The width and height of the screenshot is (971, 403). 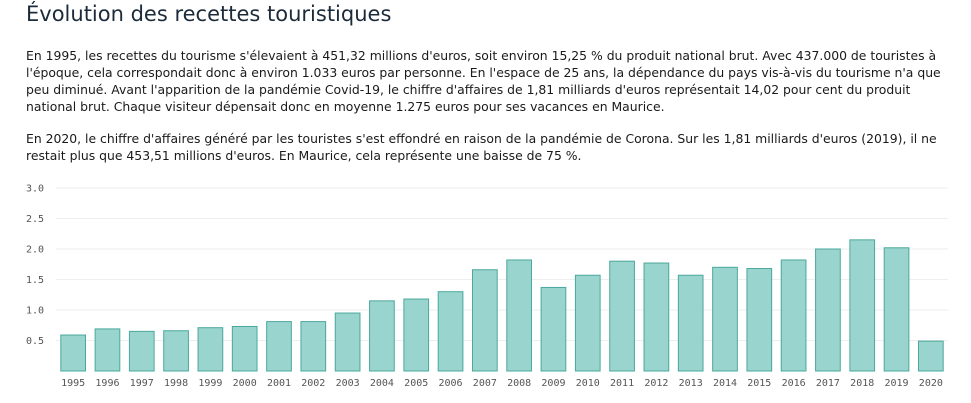 What do you see at coordinates (862, 383) in the screenshot?
I see `x-tick-label: 2018` at bounding box center [862, 383].